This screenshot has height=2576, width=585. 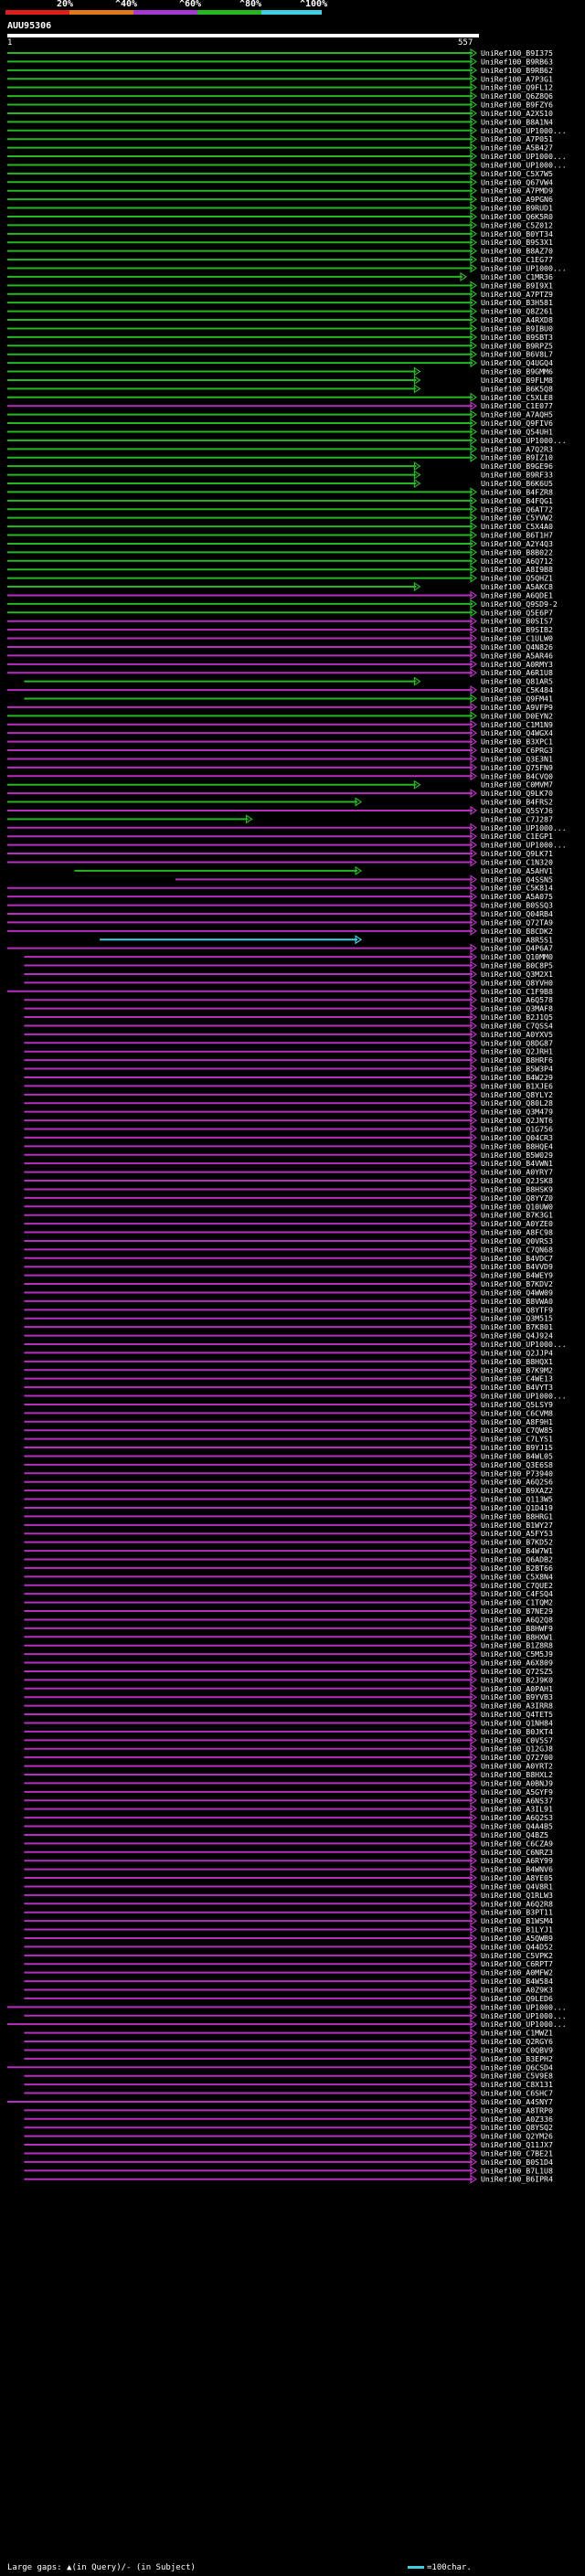 I want to click on hit-id-label: UniRef100_Q04CR3, so click(x=517, y=1137).